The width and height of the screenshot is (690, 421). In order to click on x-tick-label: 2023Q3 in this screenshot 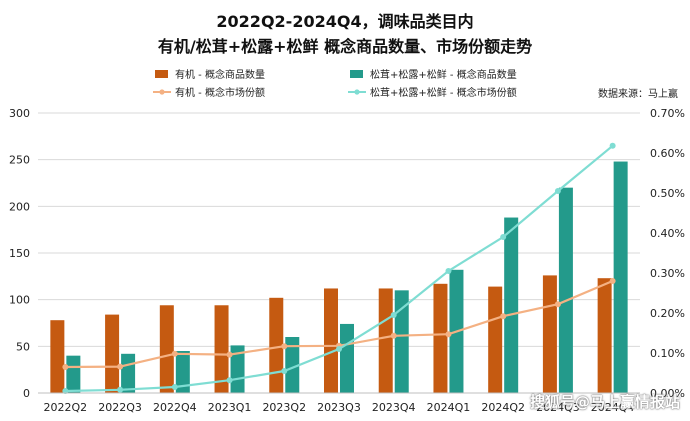, I will do `click(339, 407)`.